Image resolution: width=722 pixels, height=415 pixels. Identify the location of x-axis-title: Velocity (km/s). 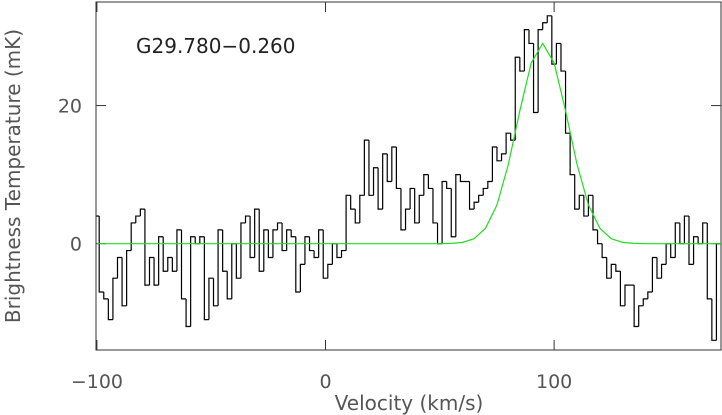
(409, 403).